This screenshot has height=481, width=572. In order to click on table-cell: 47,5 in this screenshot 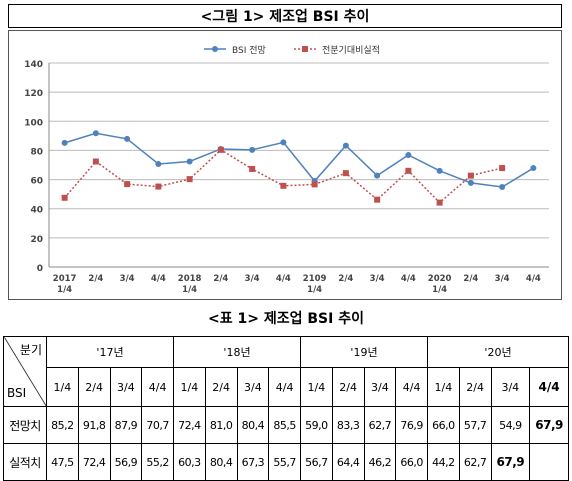, I will do `click(62, 462)`.